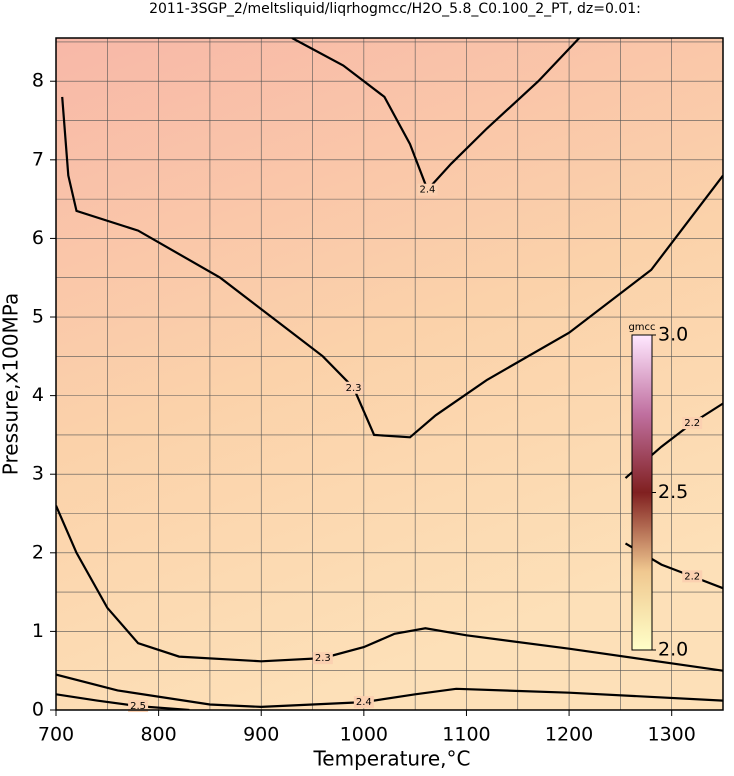 The height and width of the screenshot is (776, 734). I want to click on x-tick-label: 800, so click(158, 735).